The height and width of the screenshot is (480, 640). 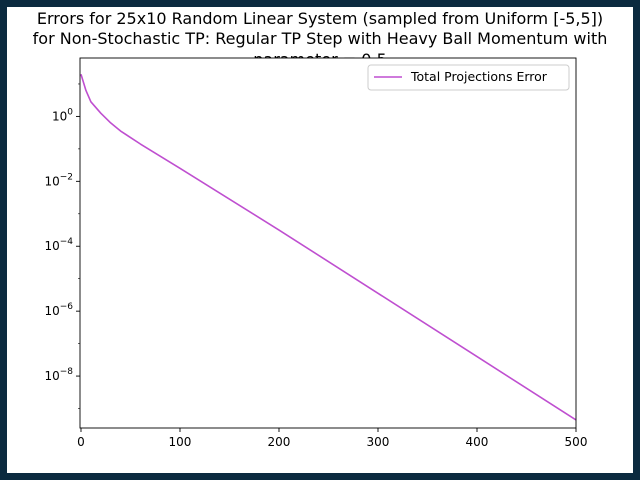 What do you see at coordinates (58, 375) in the screenshot?
I see `y-tick-label--8: 10⁻⁸` at bounding box center [58, 375].